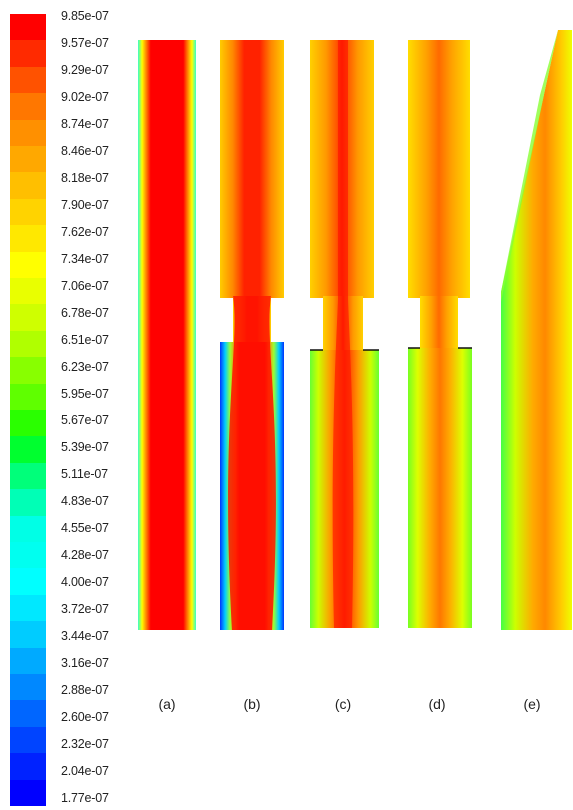 The width and height of the screenshot is (573, 810). Describe the element at coordinates (532, 704) in the screenshot. I see `panel-label-e: (e)` at that location.